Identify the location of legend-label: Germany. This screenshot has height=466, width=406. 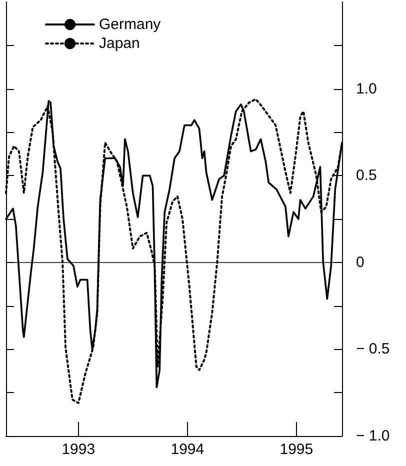
(130, 24).